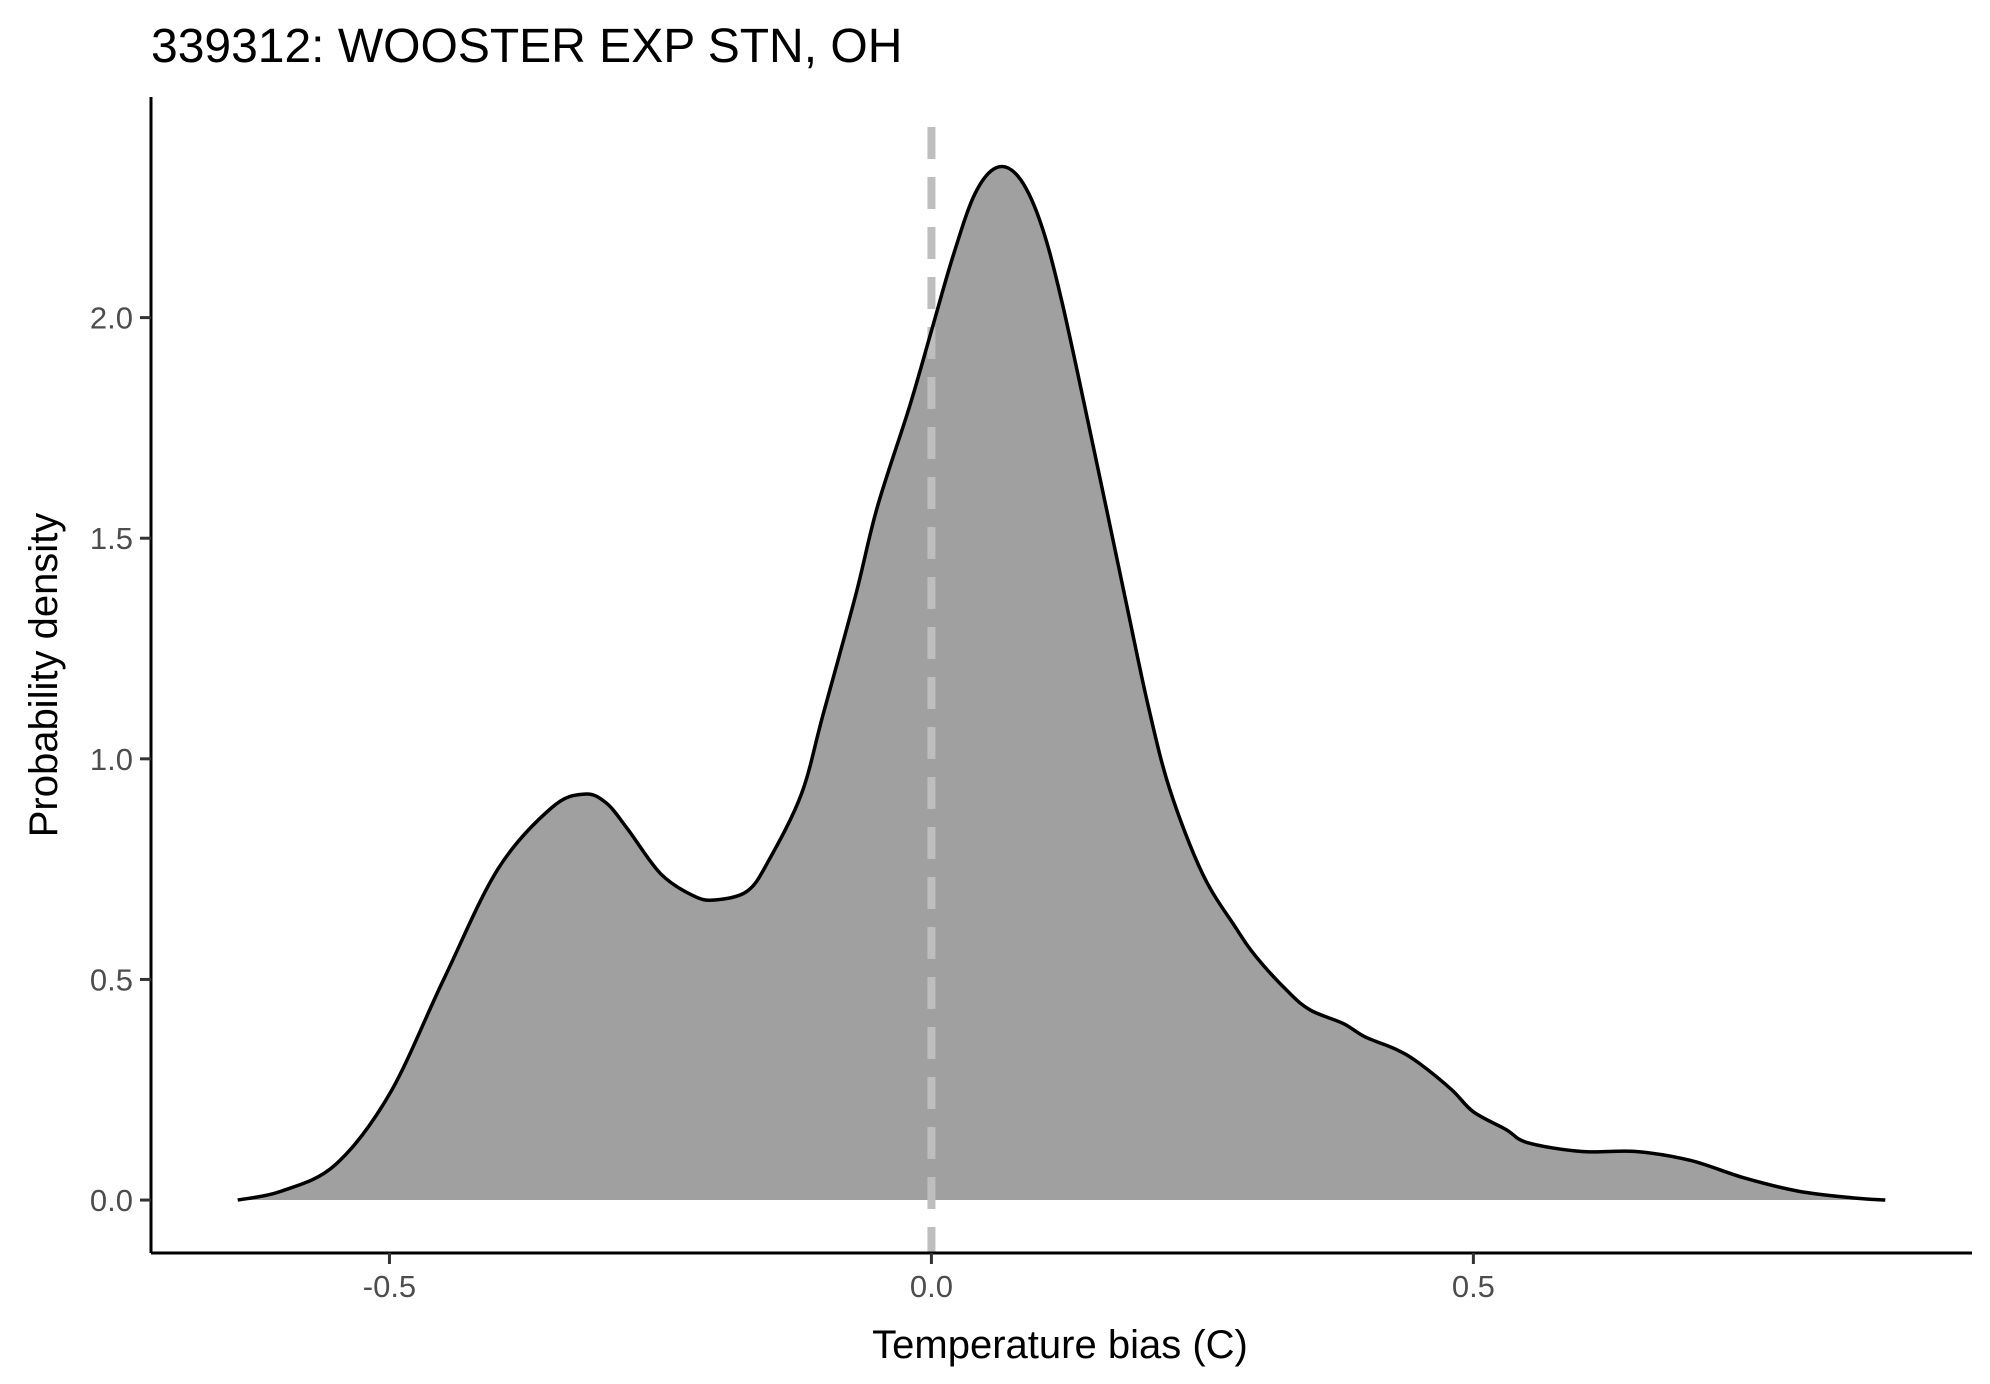  What do you see at coordinates (931, 1286) in the screenshot?
I see `x-tick-label: 0.0` at bounding box center [931, 1286].